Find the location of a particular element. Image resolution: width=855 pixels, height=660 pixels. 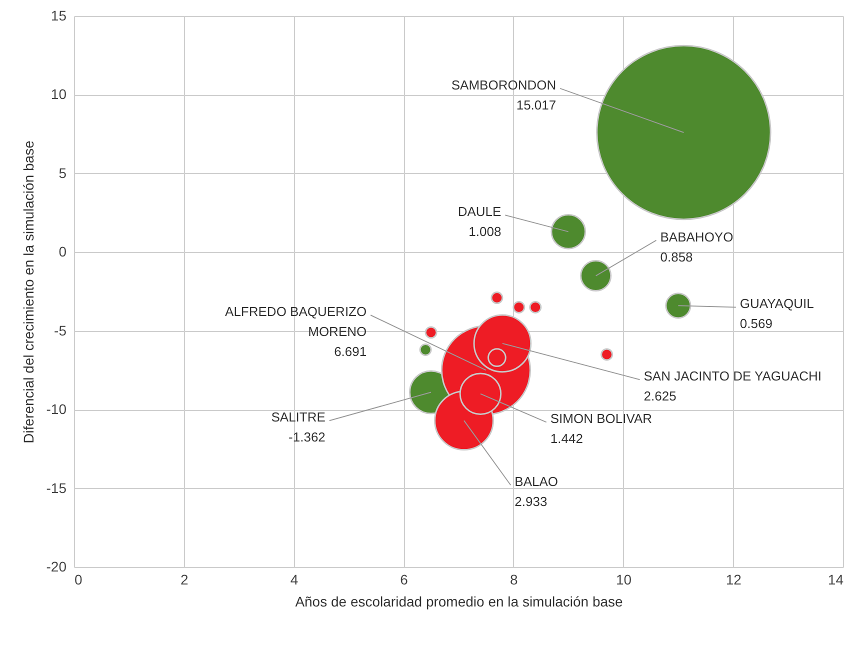

x-tick-label: 0 is located at coordinates (78, 580).